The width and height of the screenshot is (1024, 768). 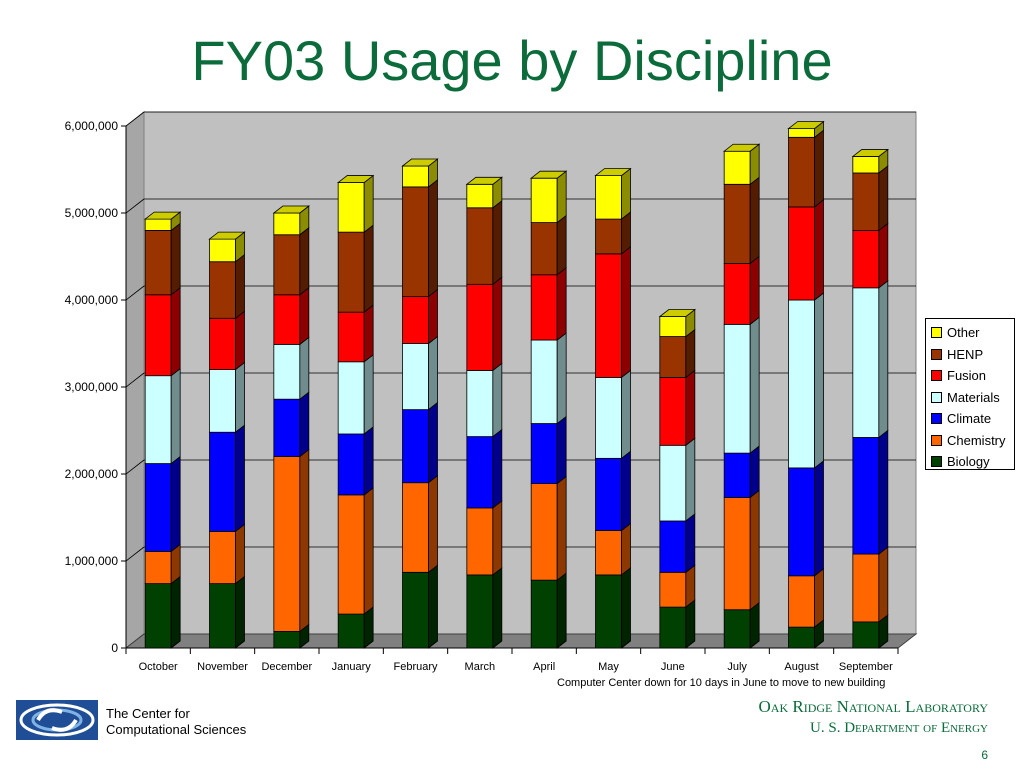 What do you see at coordinates (866, 588) in the screenshot?
I see `bar-september-chemistry` at bounding box center [866, 588].